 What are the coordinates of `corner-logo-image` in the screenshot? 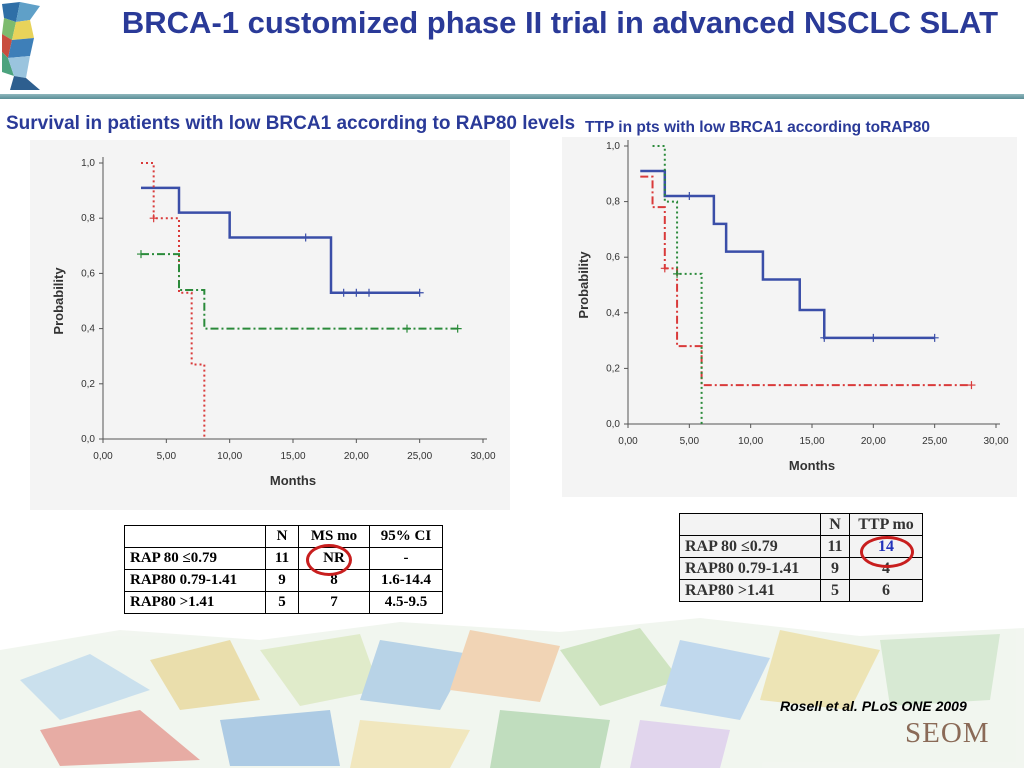 It's located at (22, 46).